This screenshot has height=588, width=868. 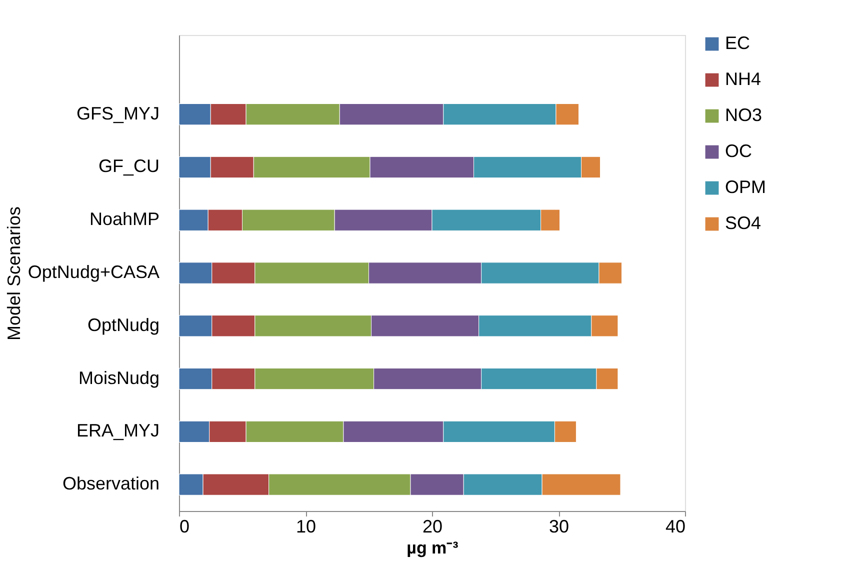 I want to click on x-tick-label: 0, so click(x=185, y=526).